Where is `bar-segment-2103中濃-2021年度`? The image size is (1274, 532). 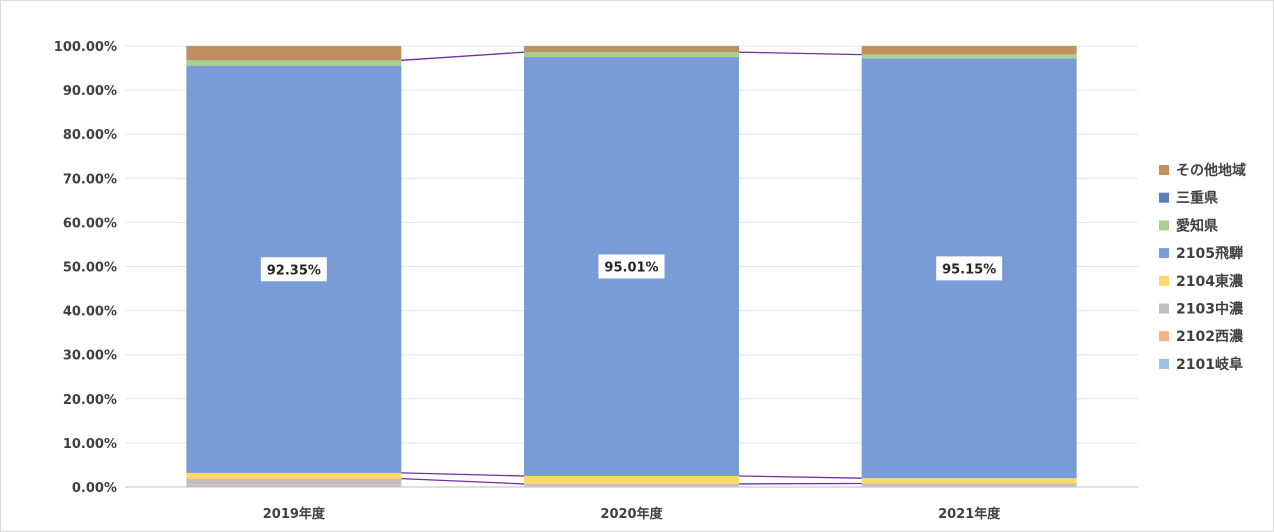 bar-segment-2103中濃-2021年度 is located at coordinates (969, 484).